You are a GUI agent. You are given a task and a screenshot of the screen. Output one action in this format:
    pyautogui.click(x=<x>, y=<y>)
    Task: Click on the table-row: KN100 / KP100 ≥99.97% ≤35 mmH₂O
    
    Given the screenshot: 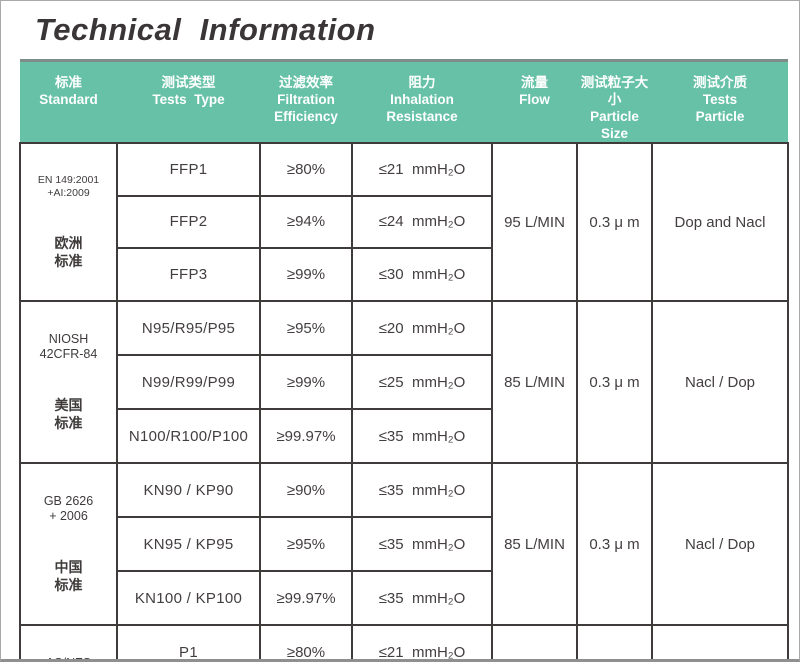 What is the action you would take?
    pyautogui.click(x=404, y=598)
    